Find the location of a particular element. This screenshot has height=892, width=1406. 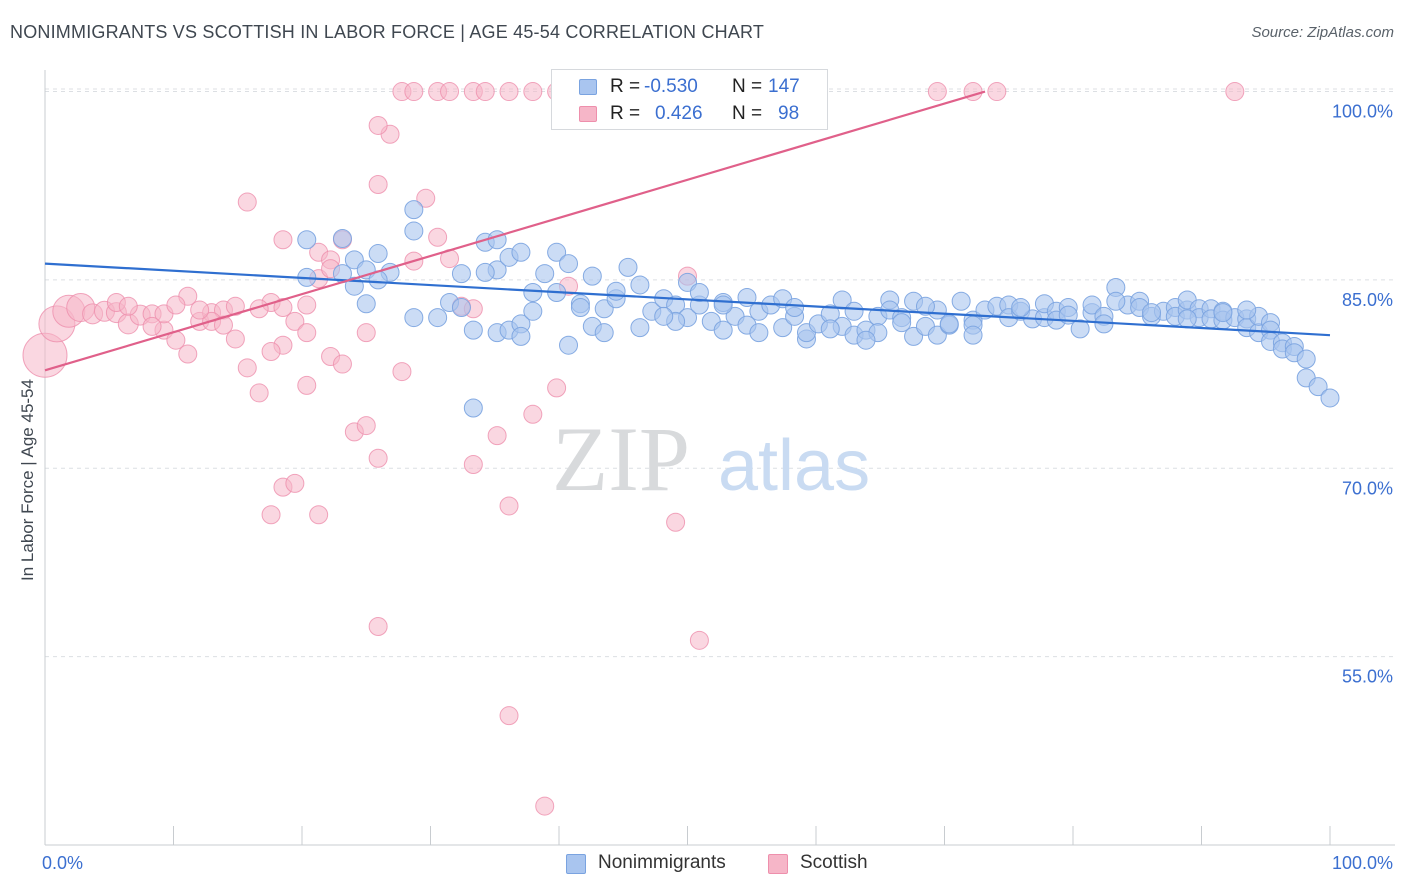

watermark-zip: ZIP is located at coordinates (621, 459).